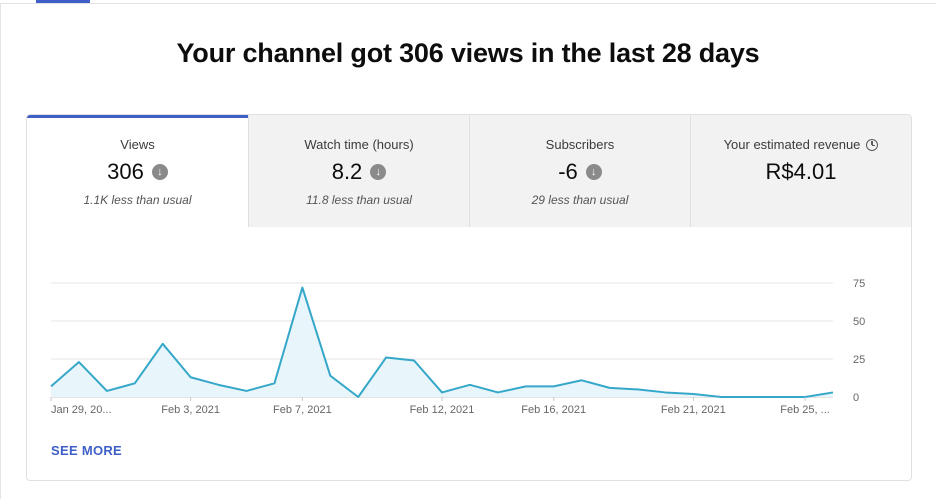  I want to click on metric-comparison: 1.1K less than usual, so click(137, 200).